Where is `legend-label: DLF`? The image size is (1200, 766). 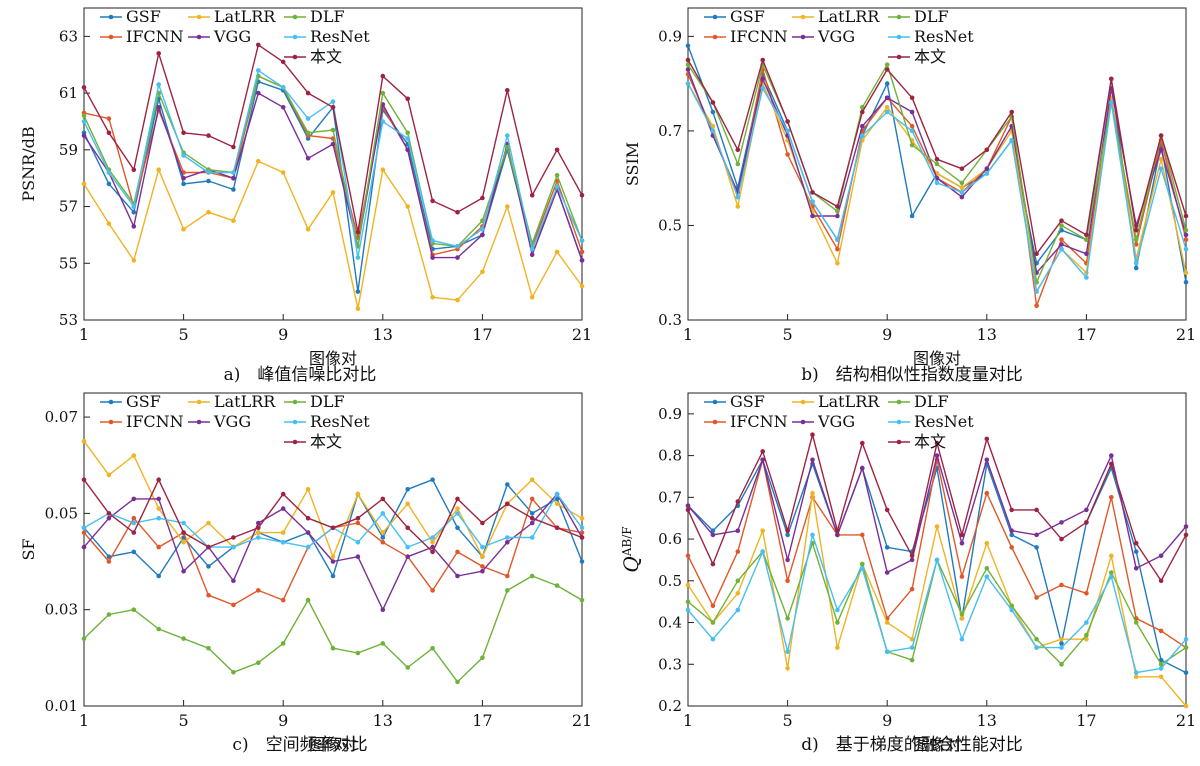 legend-label: DLF is located at coordinates (931, 401).